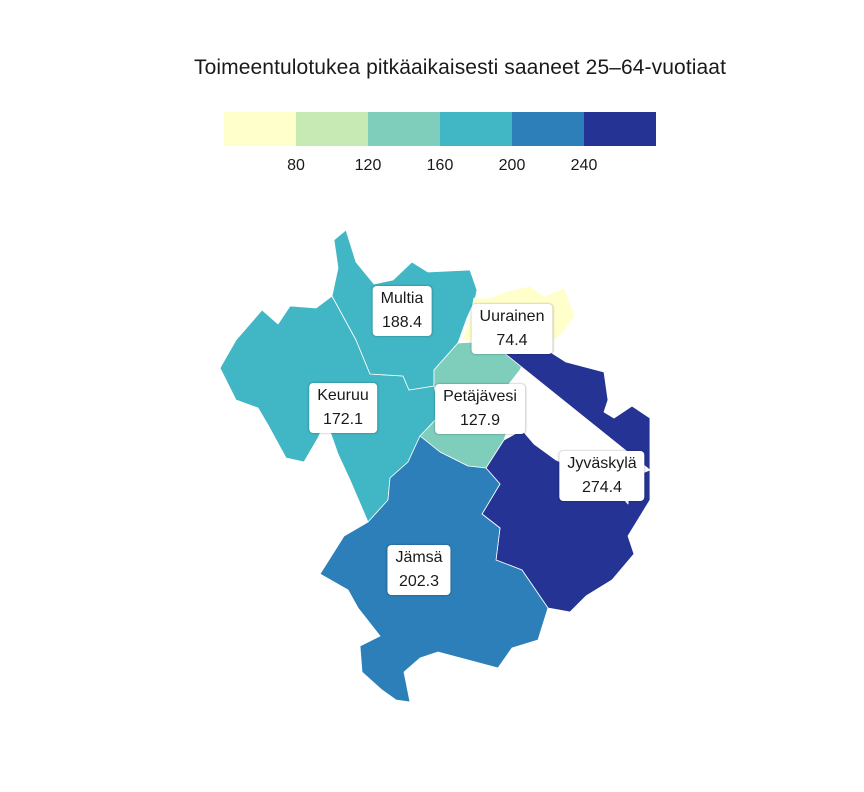 This screenshot has width=864, height=792. I want to click on region-name: Jämsä, so click(419, 557).